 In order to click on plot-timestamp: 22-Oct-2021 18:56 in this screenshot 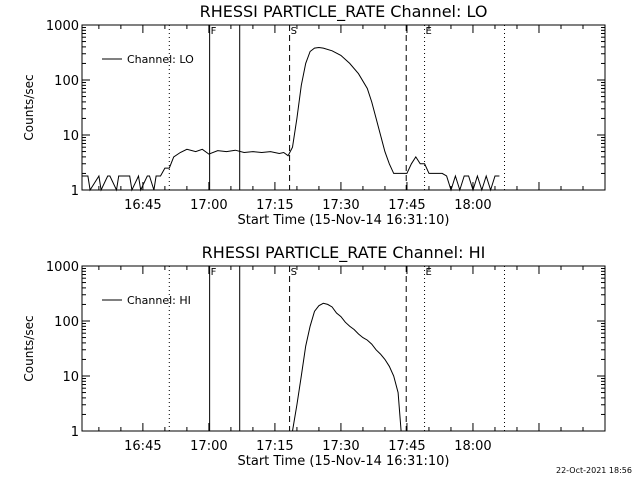, I will do `click(594, 470)`.